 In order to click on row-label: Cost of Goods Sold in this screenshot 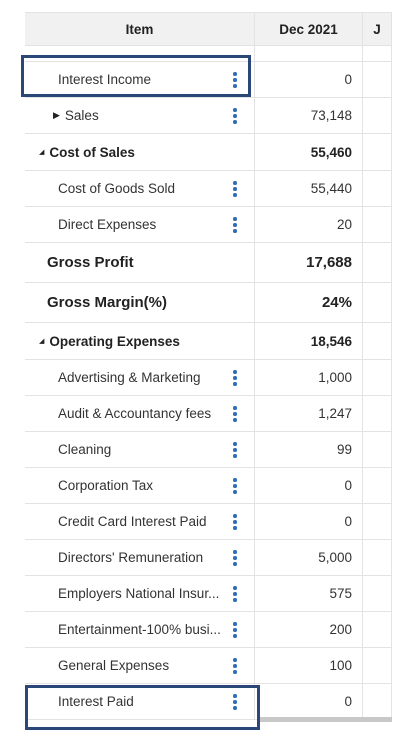, I will do `click(140, 189)`.